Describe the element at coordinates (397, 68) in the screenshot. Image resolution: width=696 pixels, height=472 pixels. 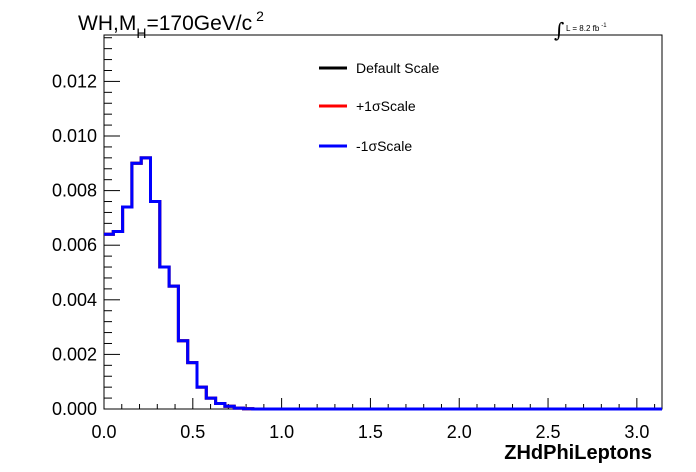
I see `legend-label: Default Scale` at that location.